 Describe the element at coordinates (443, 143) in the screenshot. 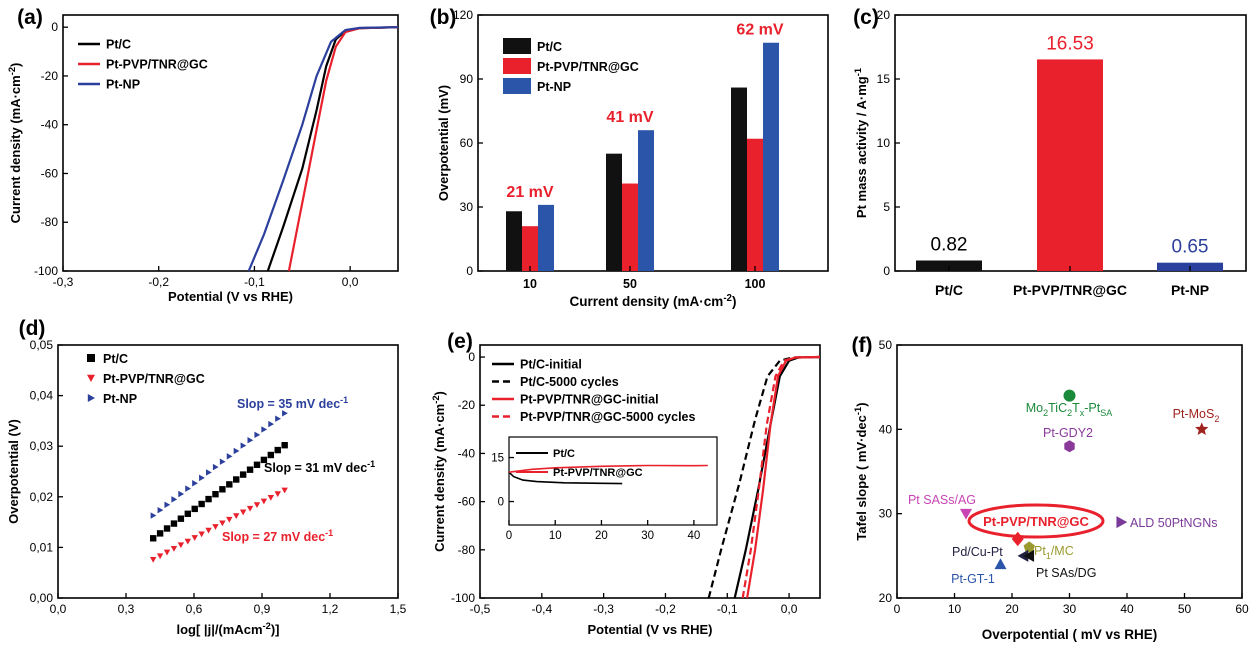

I see `y-axis-label-b: Overpotential (mV)` at that location.